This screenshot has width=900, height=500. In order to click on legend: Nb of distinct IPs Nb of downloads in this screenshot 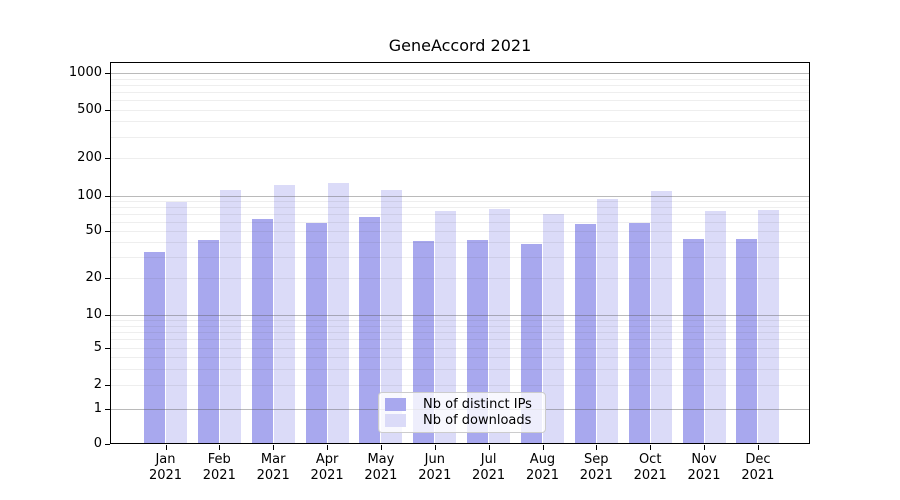, I will do `click(462, 412)`.